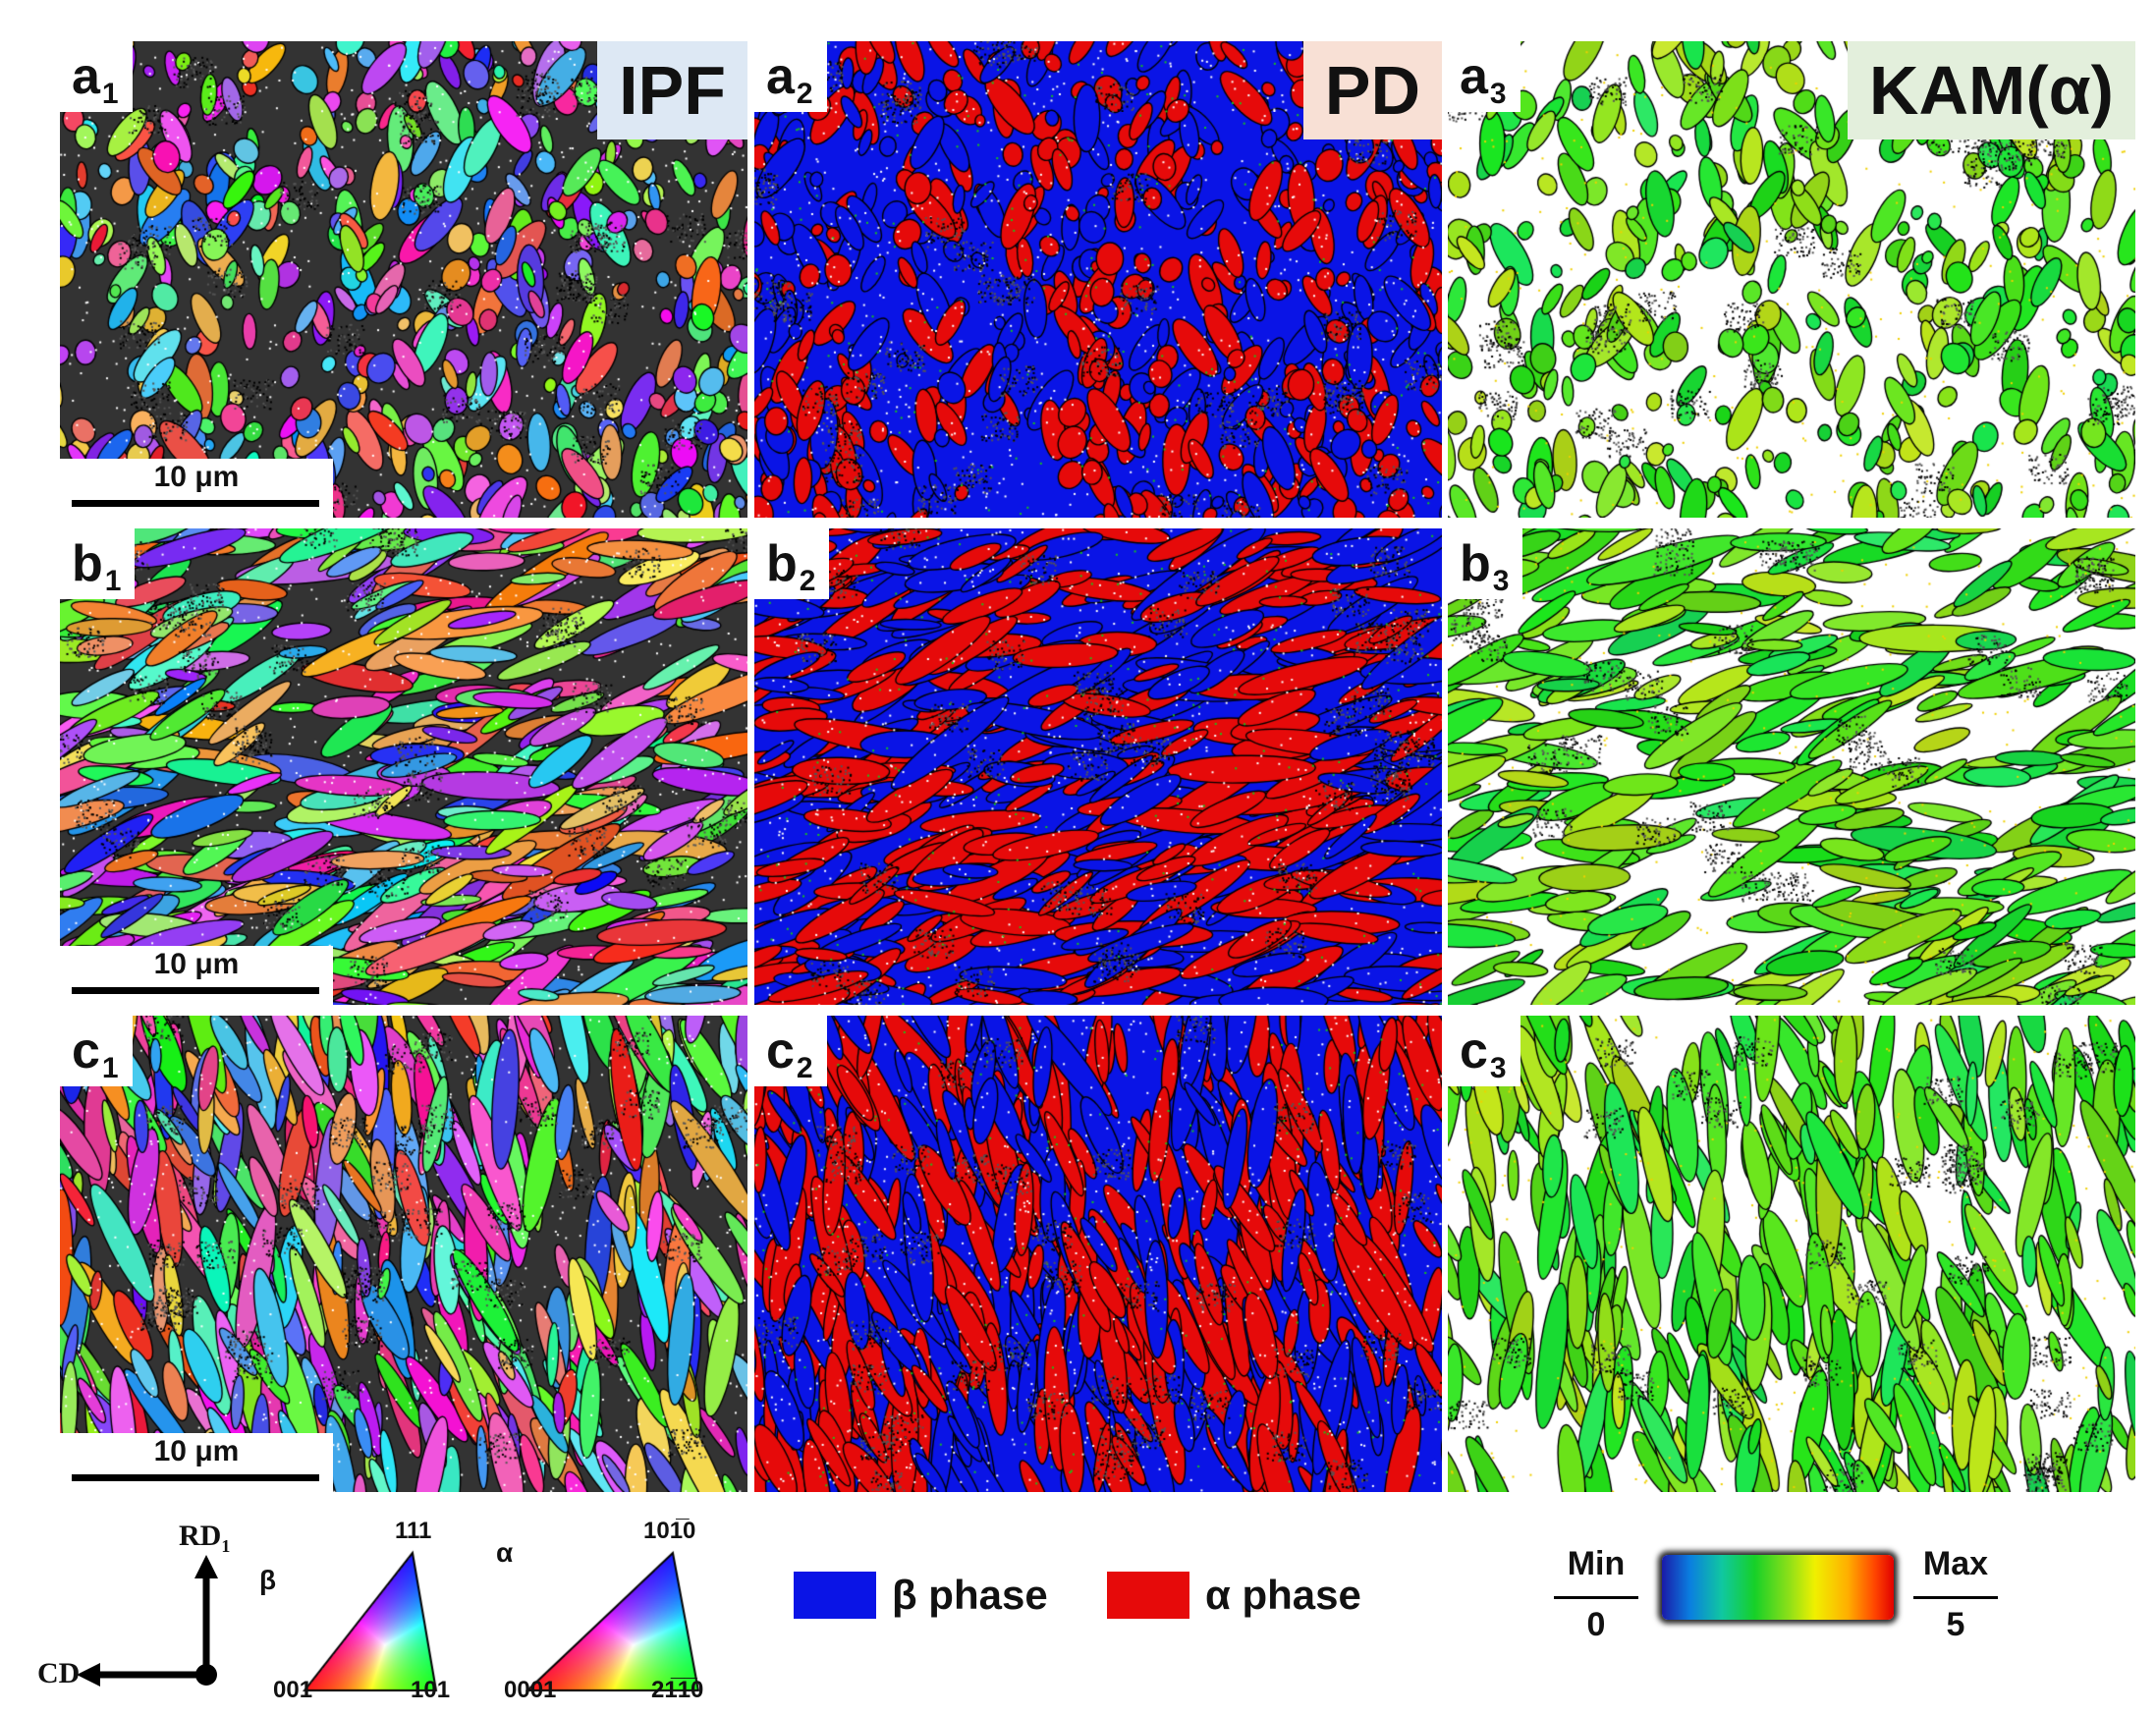 This screenshot has width=2156, height=1715. Describe the element at coordinates (1484, 76) in the screenshot. I see `panel-label: a3` at that location.